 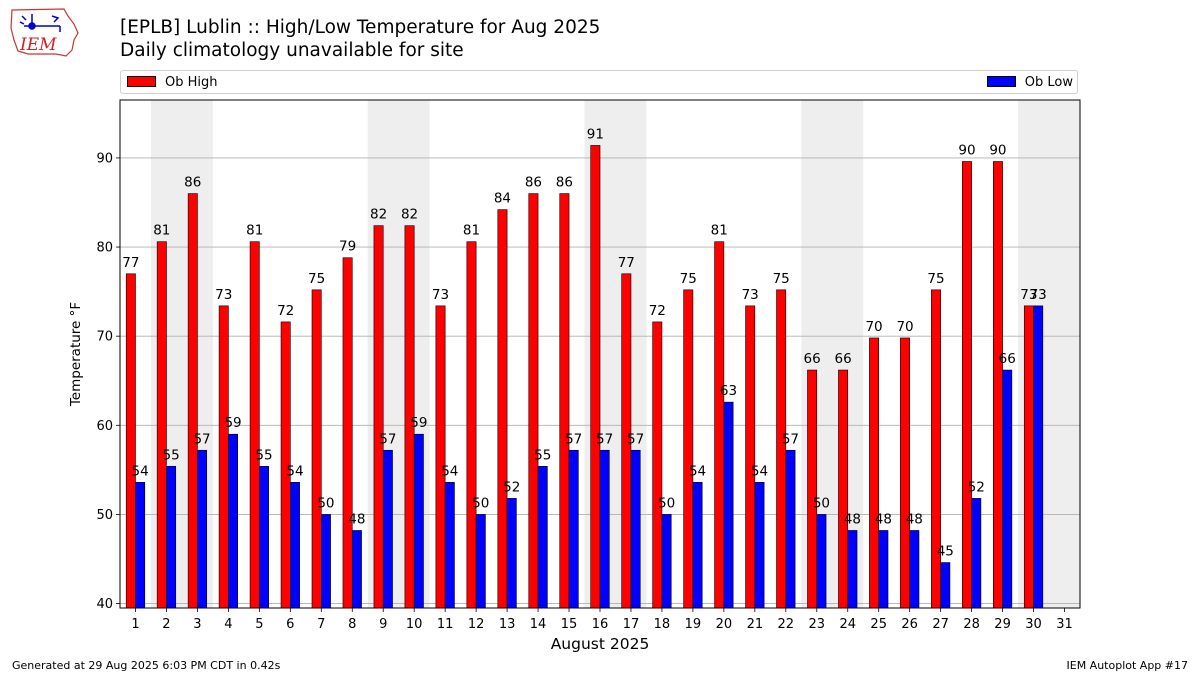 What do you see at coordinates (666, 503) in the screenshot?
I see `data-label-low-18: 50` at bounding box center [666, 503].